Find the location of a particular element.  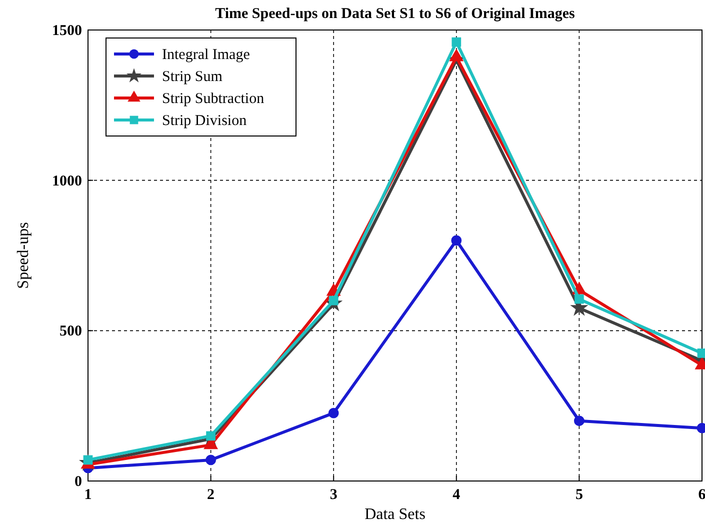

y-tick-label: 1000 is located at coordinates (67, 181).